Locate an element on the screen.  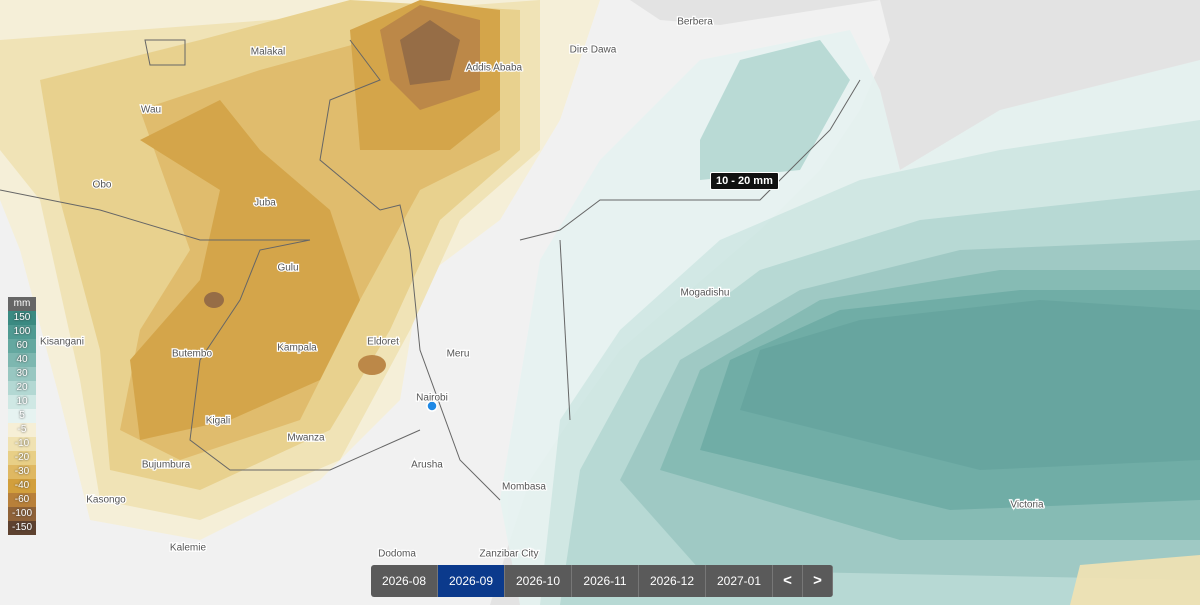
legend-unit: mm is located at coordinates (22, 304).